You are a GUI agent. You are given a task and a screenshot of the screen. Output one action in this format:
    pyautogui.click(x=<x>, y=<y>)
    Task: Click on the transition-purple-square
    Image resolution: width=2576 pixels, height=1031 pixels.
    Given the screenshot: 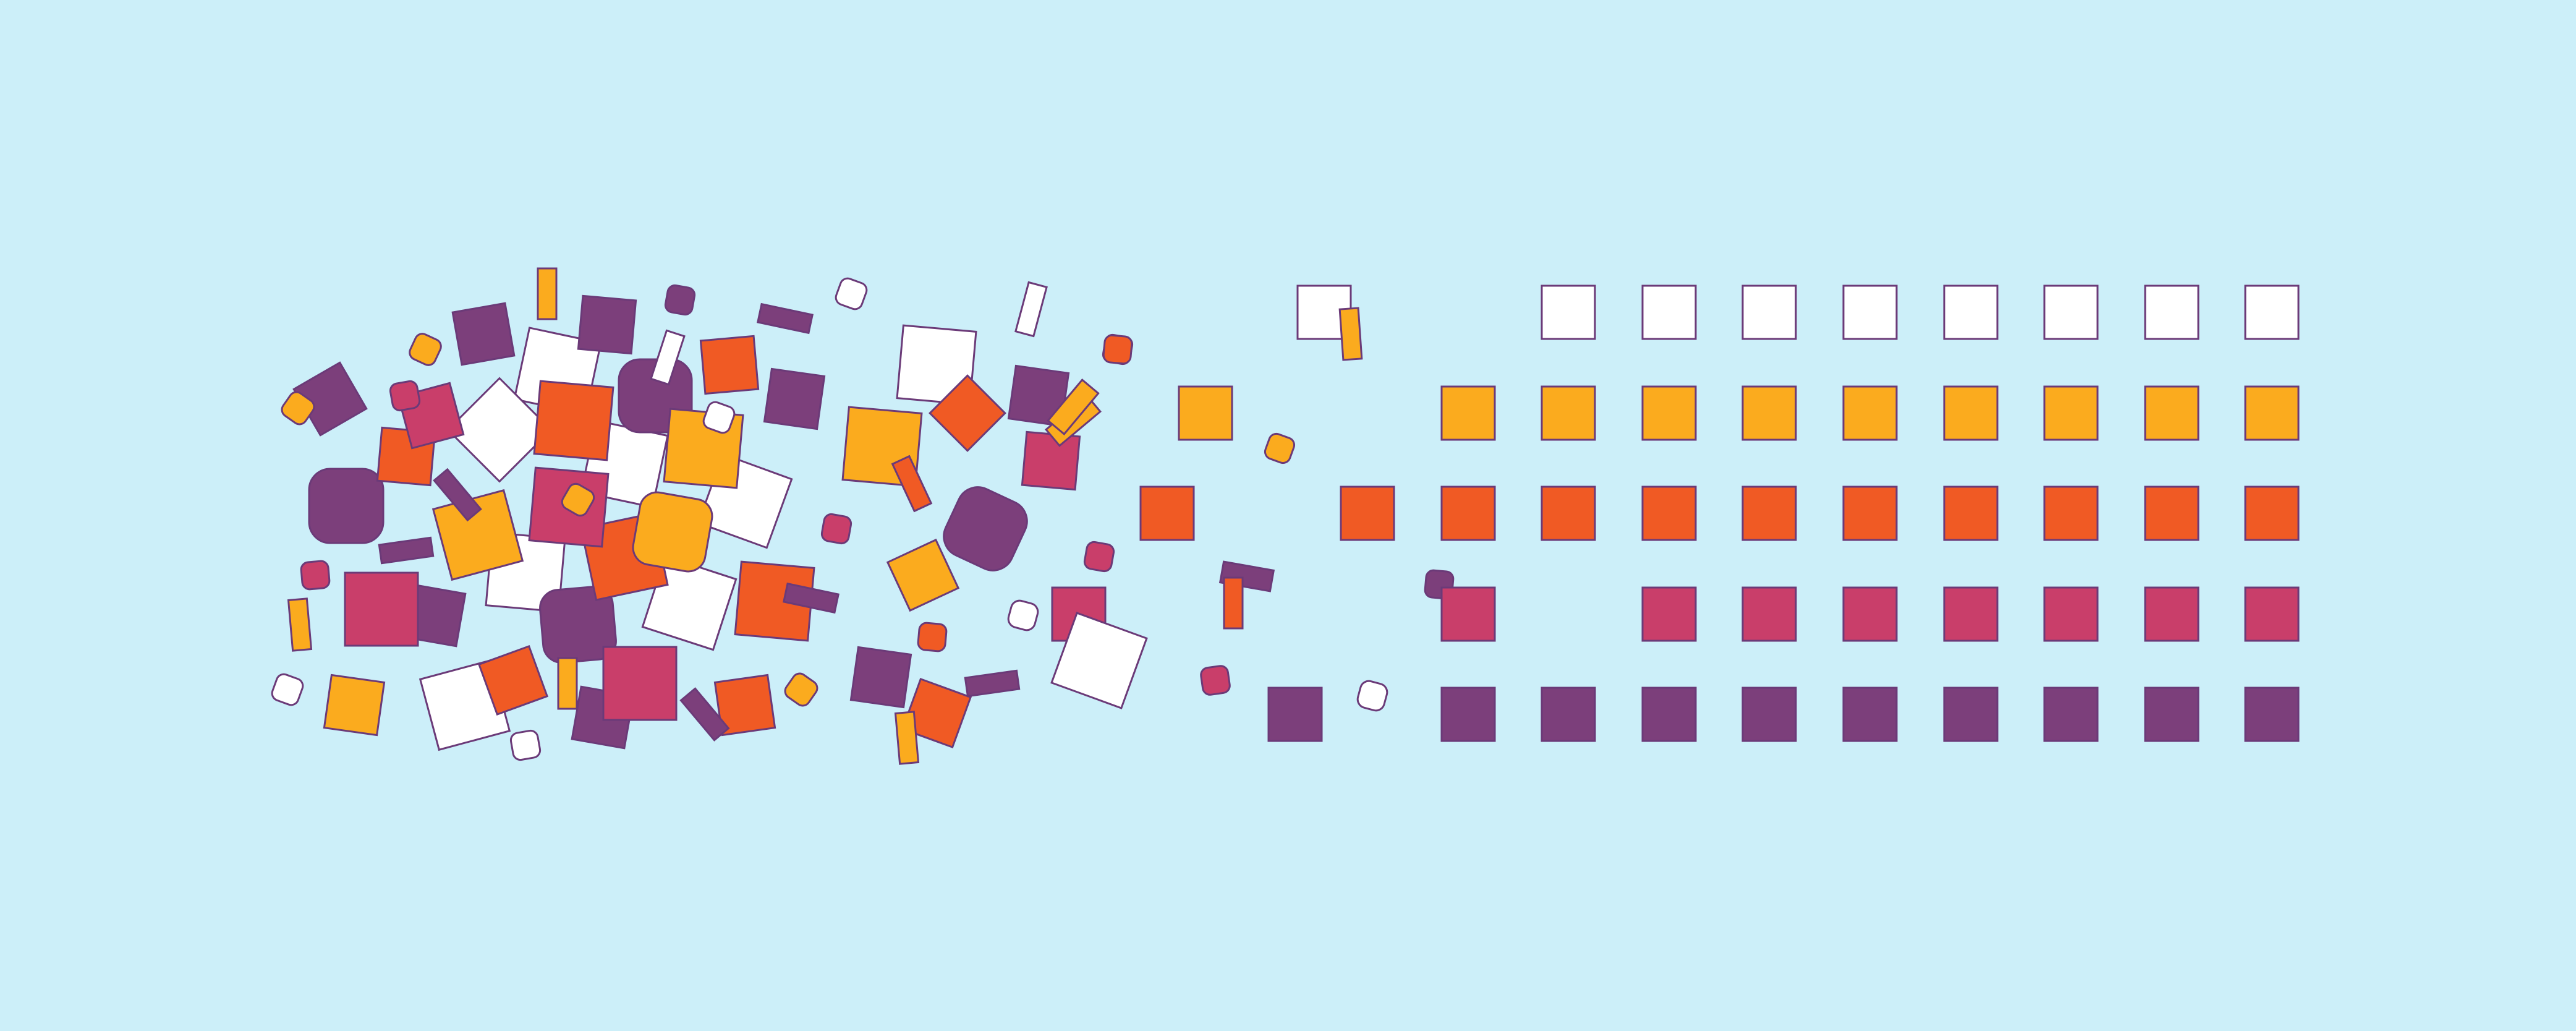 What is the action you would take?
    pyautogui.click(x=1295, y=715)
    